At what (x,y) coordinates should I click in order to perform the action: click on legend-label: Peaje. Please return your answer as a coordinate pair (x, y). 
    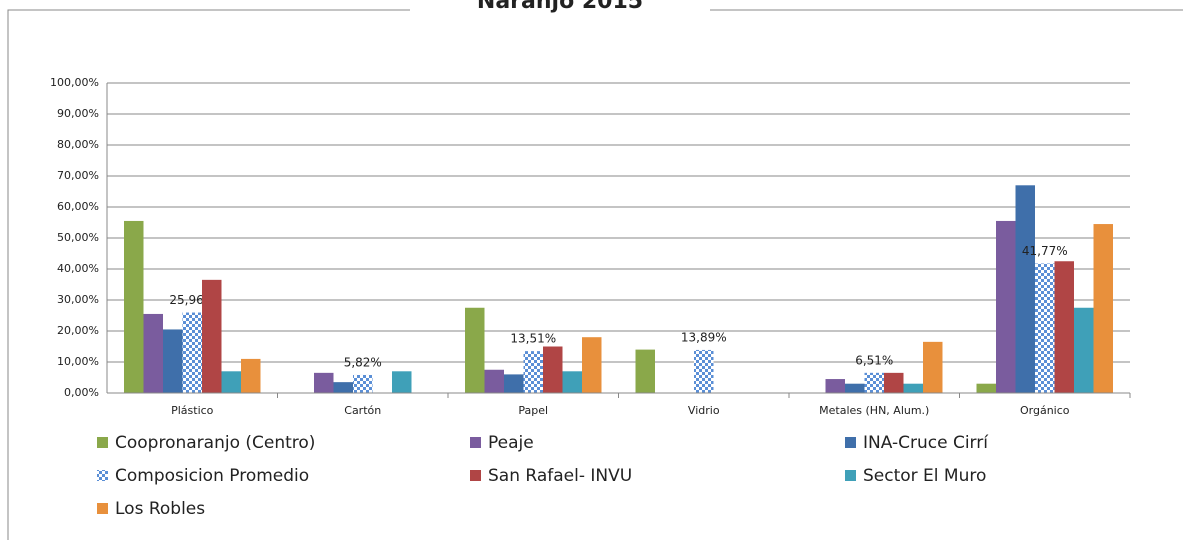
    Looking at the image, I should click on (511, 443).